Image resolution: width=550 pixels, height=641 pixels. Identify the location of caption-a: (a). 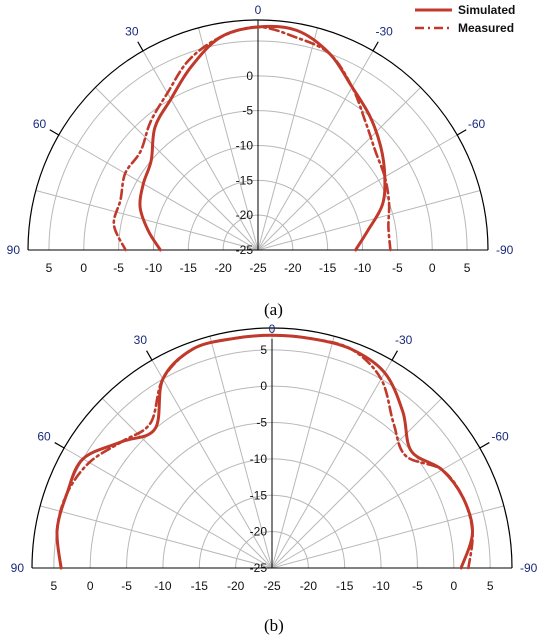
(273, 309).